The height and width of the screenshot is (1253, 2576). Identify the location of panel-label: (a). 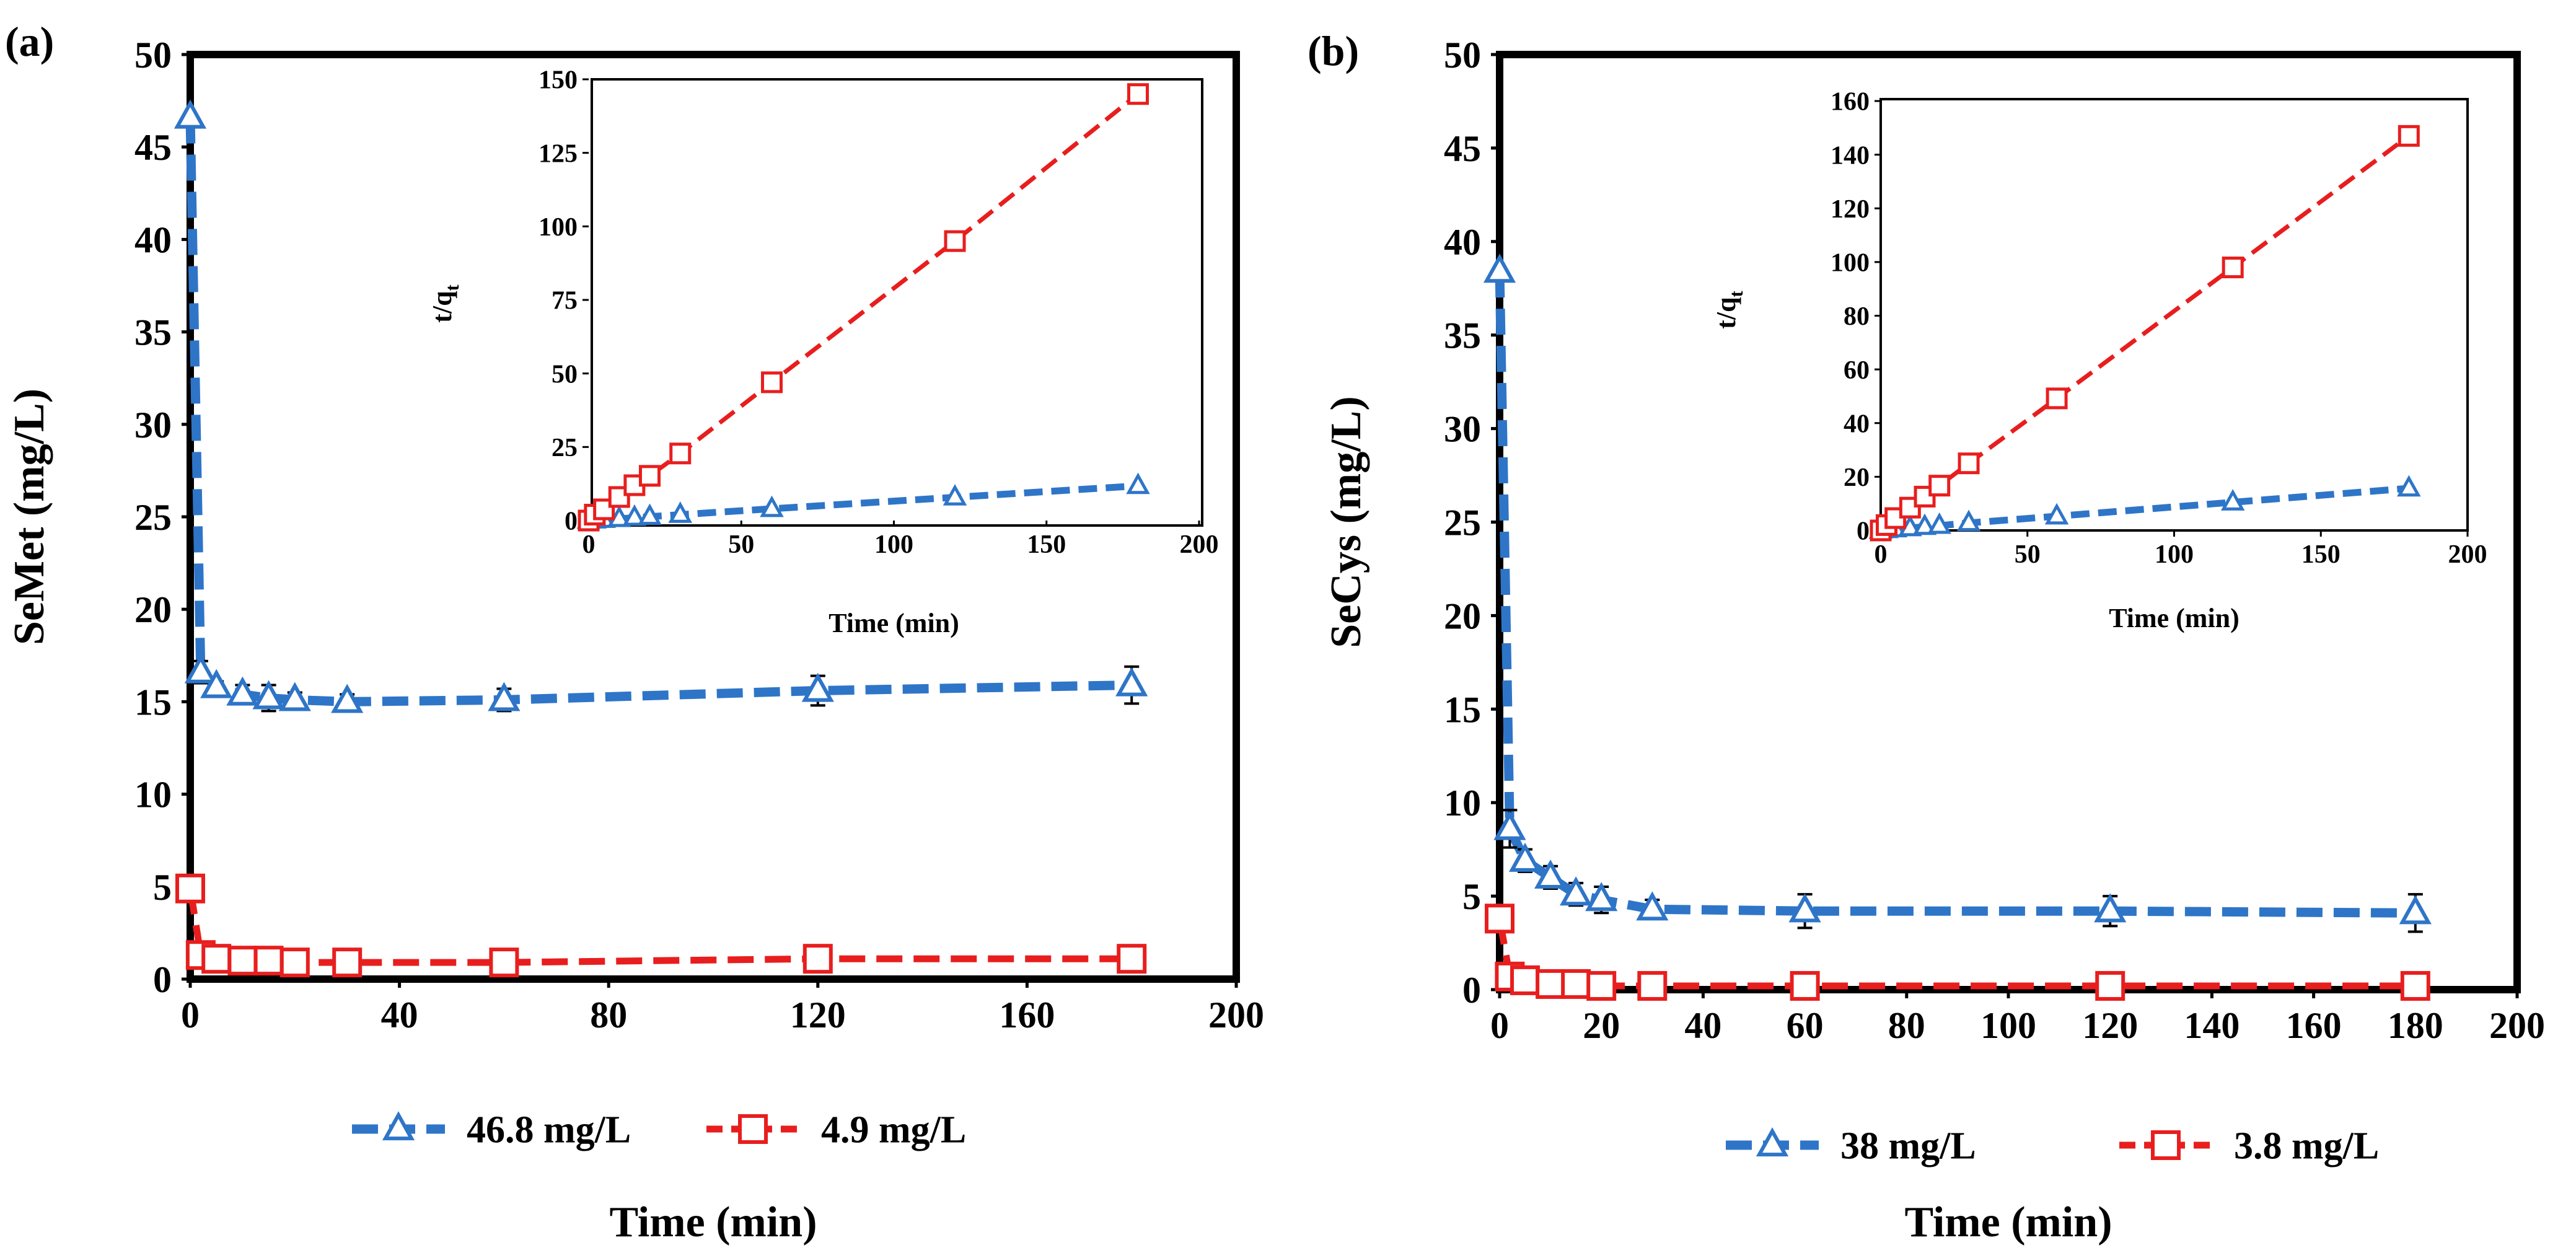
(30, 41).